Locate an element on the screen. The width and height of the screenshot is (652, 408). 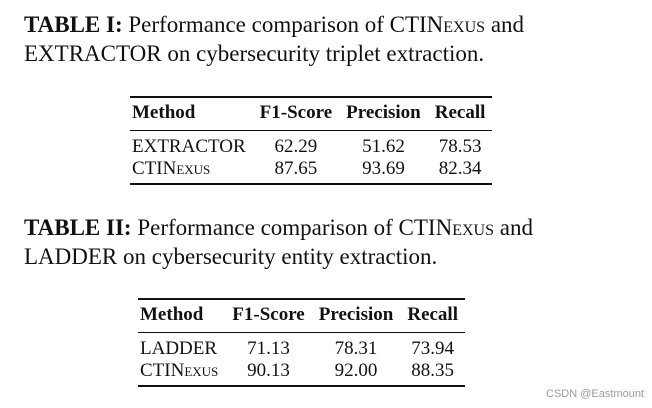
recall-cell: 88.35 is located at coordinates (432, 373).